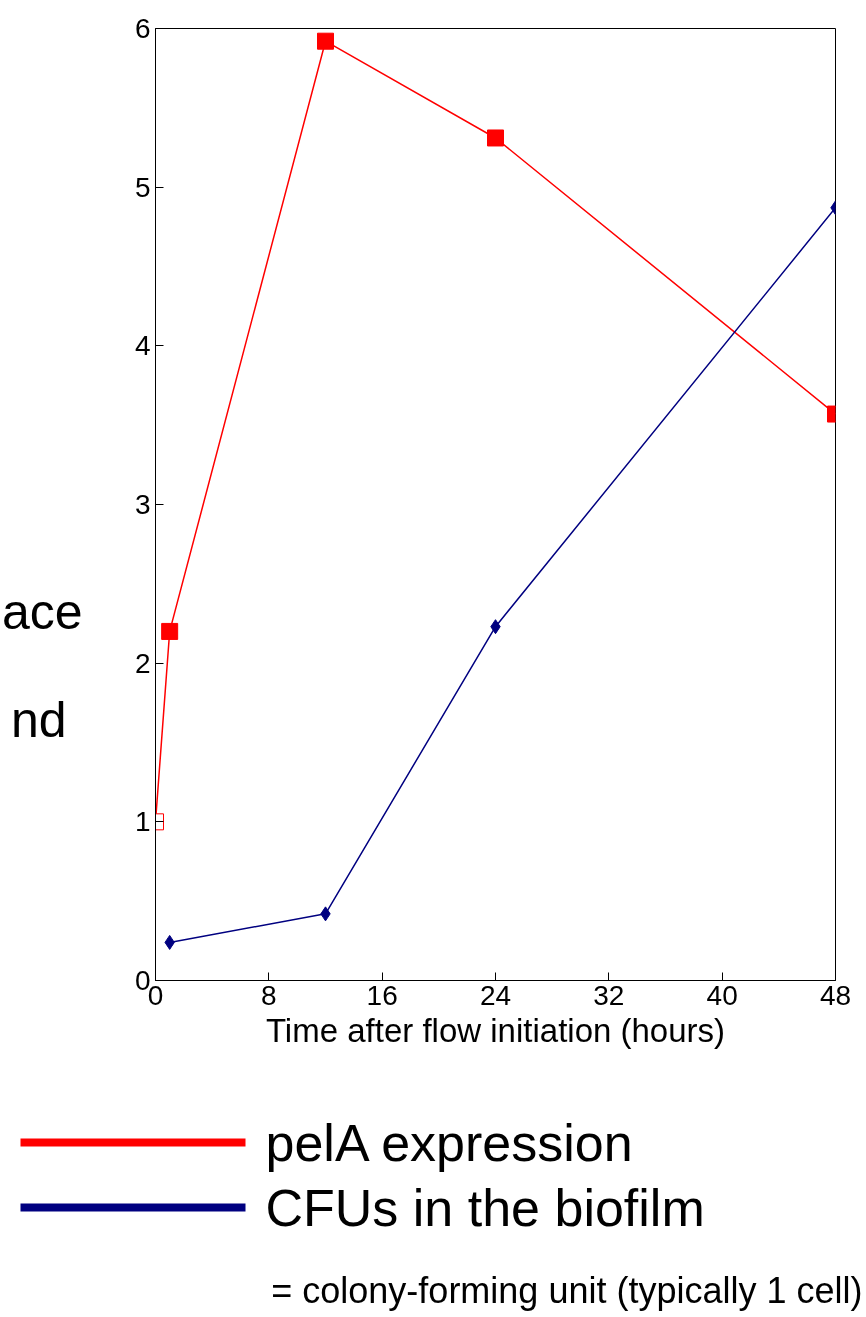 The width and height of the screenshot is (866, 1317). Describe the element at coordinates (142, 504) in the screenshot. I see `y-tick-label: 3` at that location.